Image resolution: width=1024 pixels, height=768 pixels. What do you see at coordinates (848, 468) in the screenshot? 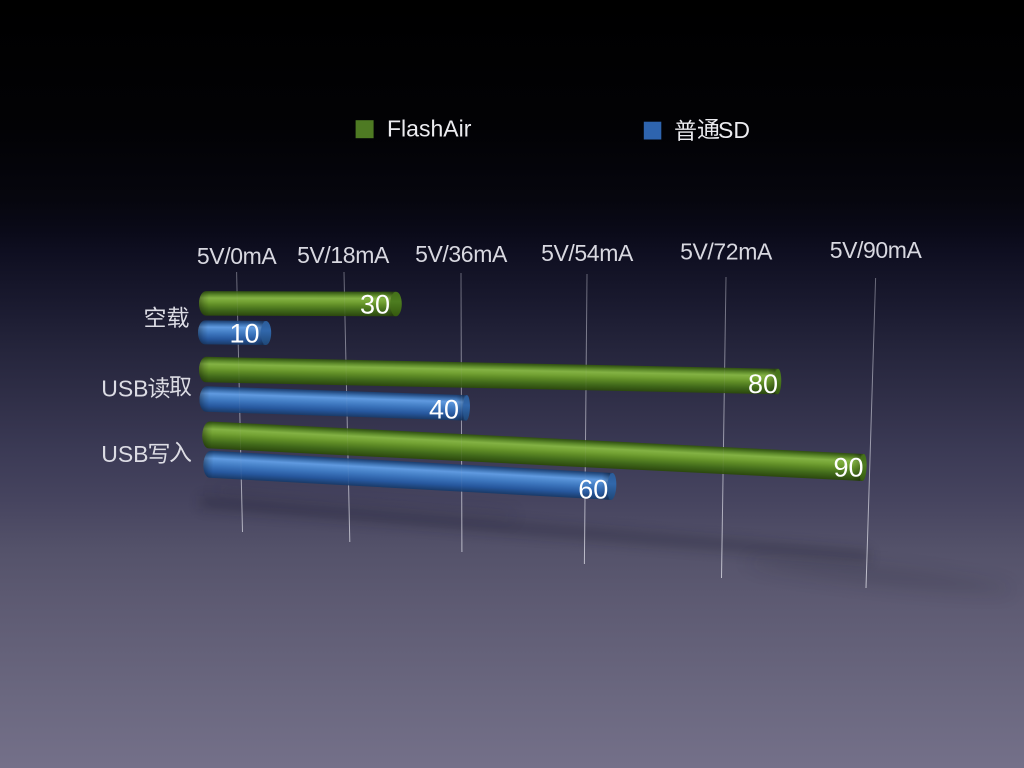
I see `svg-text: 90` at bounding box center [848, 468].